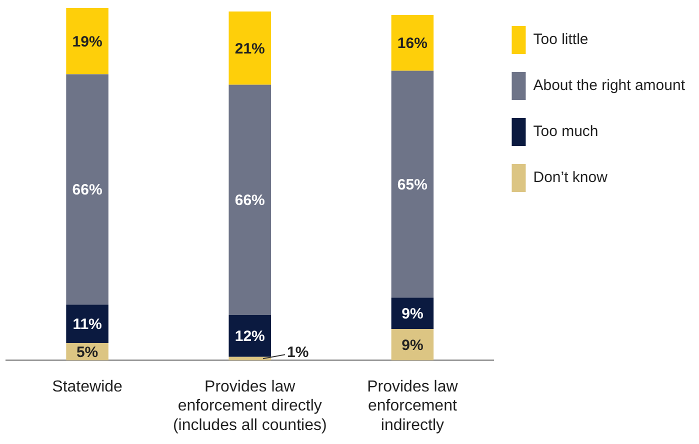 The image size is (699, 444). I want to click on data-label: 12%, so click(249, 337).